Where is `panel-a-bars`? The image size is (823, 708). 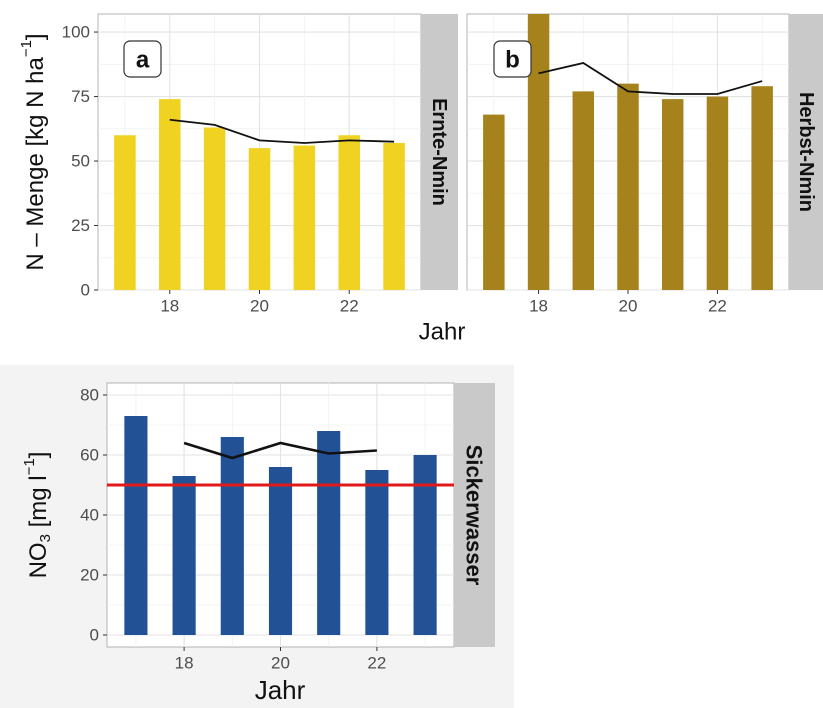 panel-a-bars is located at coordinates (259, 195).